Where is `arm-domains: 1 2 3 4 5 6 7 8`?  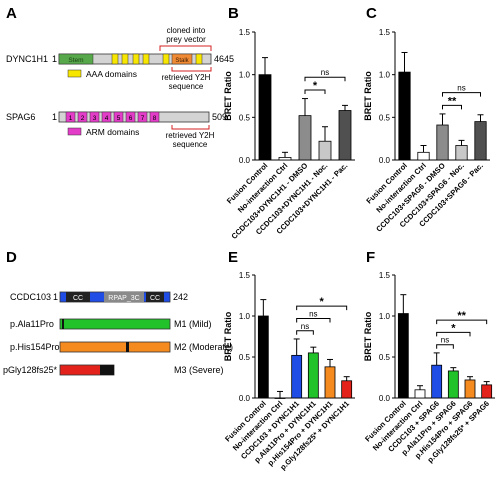 arm-domains: 1 2 3 4 5 6 7 8 is located at coordinates (112, 117).